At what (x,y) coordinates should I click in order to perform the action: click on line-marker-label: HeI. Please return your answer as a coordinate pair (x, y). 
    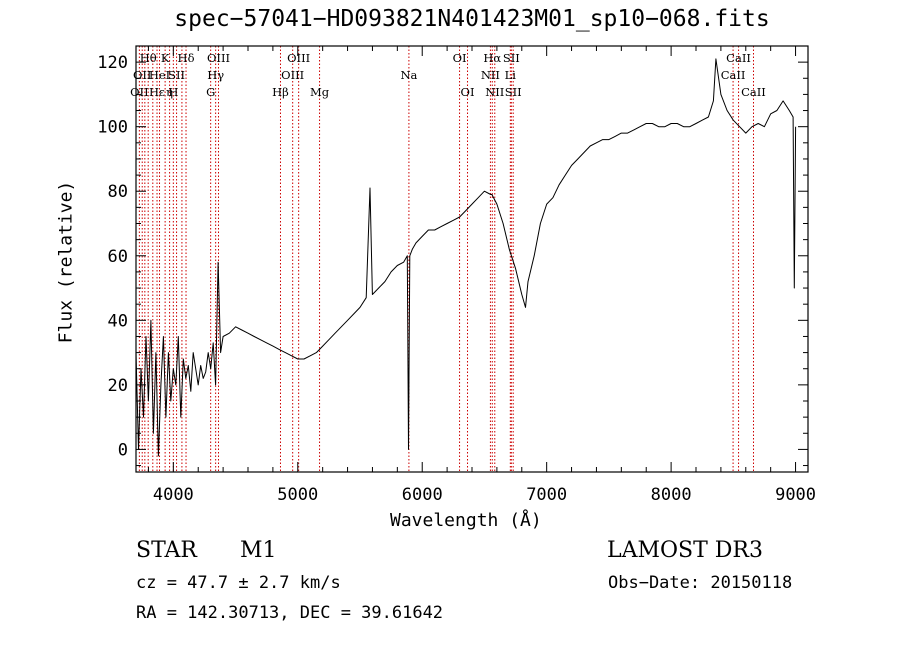
    Looking at the image, I should click on (159, 75).